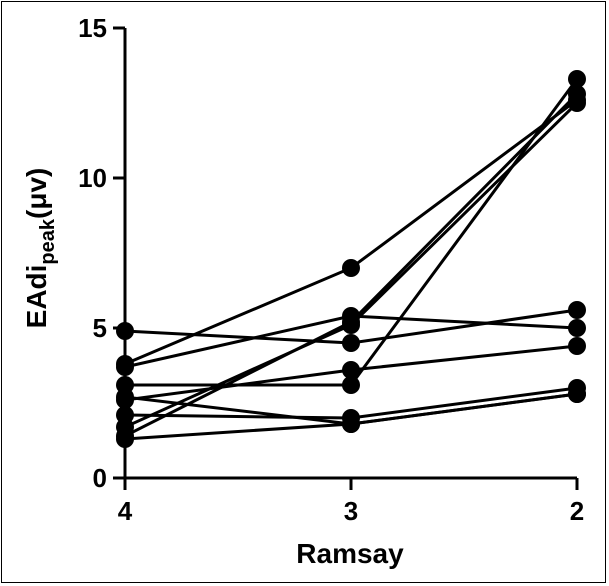  I want to click on y-tick-label: 5, so click(100, 328).